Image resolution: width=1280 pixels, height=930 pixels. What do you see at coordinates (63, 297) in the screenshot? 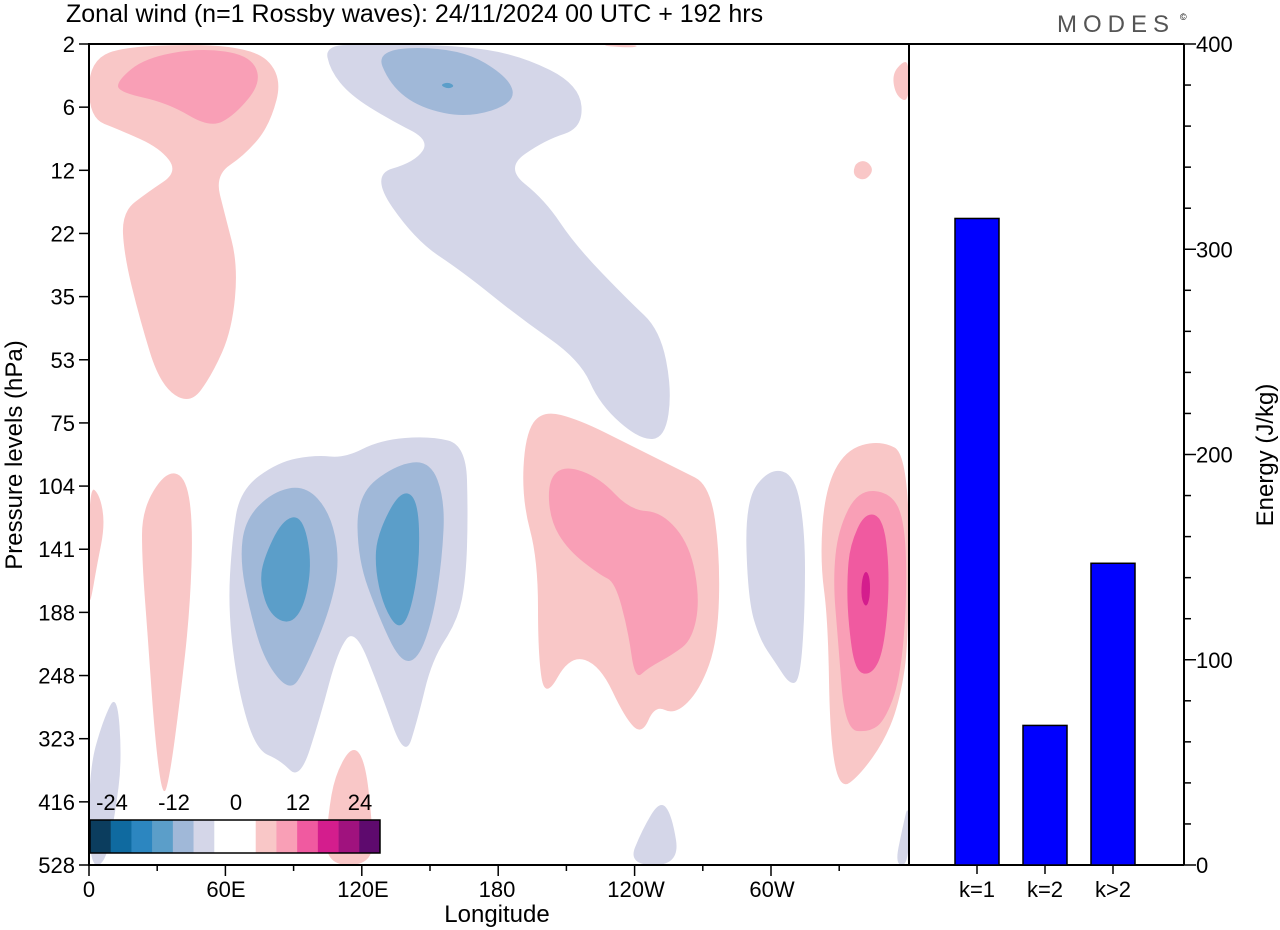
I see `y-tick-label: 35` at bounding box center [63, 297].